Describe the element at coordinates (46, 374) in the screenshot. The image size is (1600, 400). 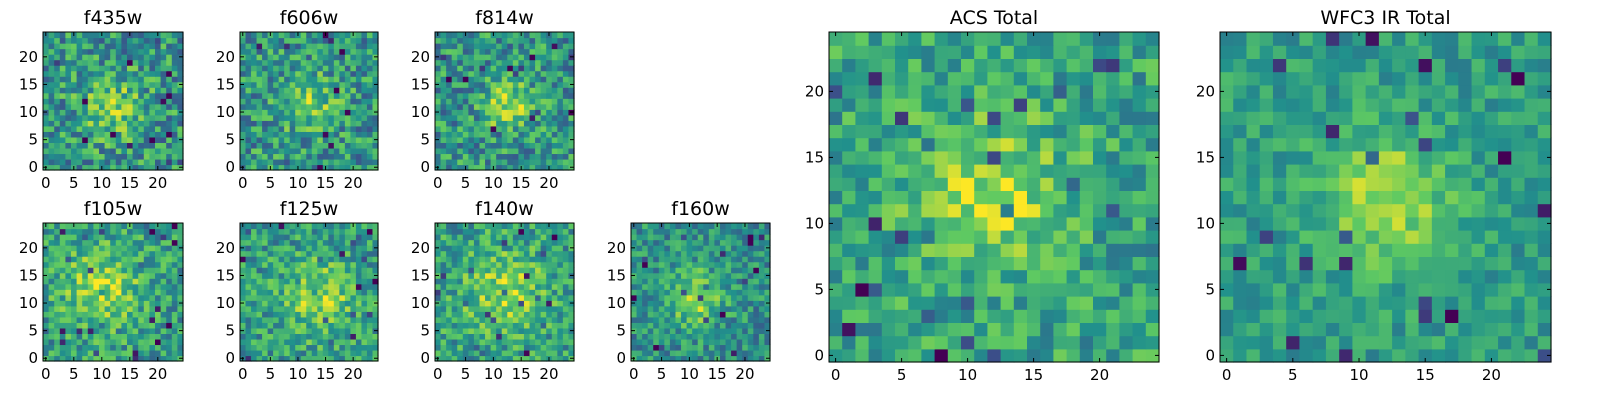
I see `x-tick-label: 0` at that location.